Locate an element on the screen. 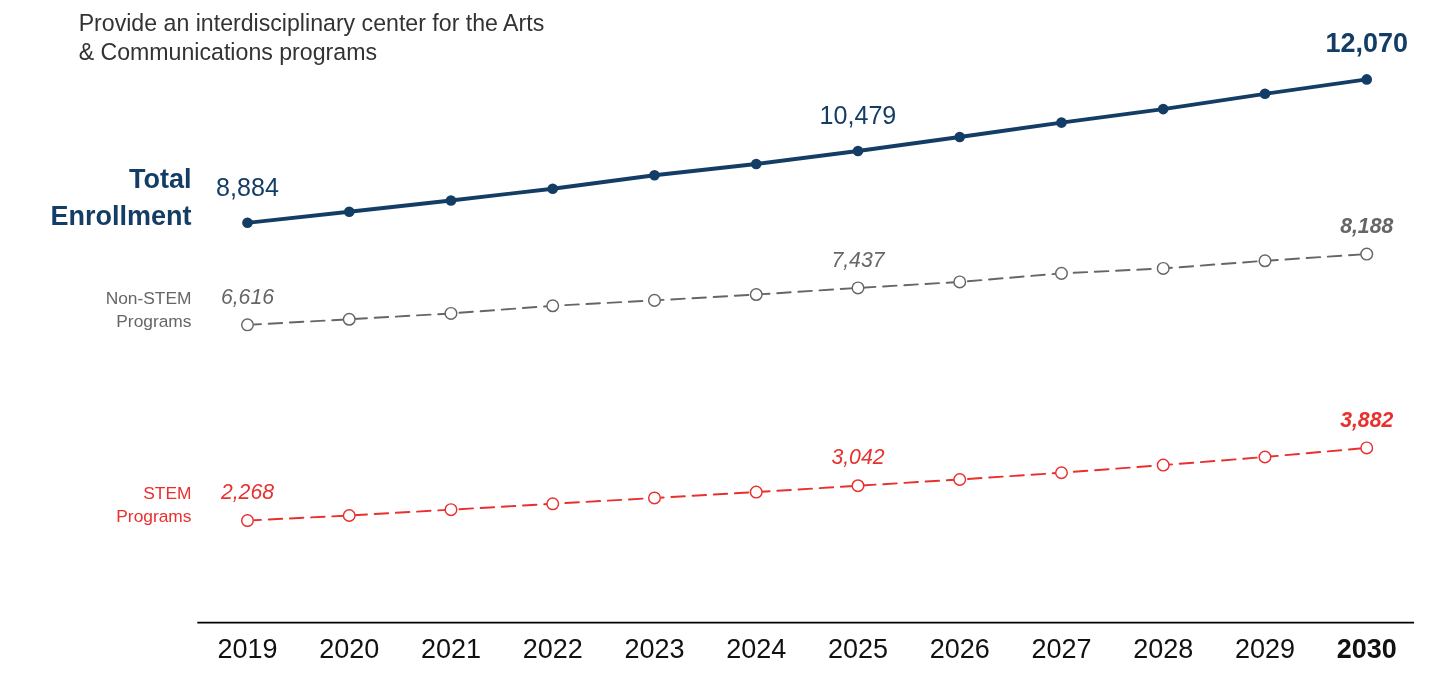  data-label: 3,882 is located at coordinates (1367, 419).